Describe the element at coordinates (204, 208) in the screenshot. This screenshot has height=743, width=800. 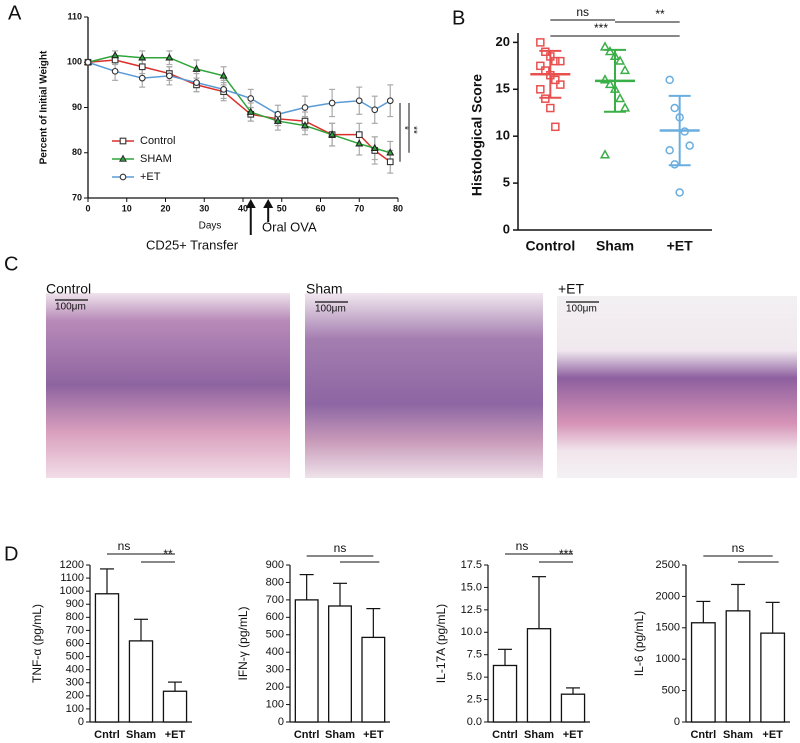
I see `x-tick-label: 30` at that location.